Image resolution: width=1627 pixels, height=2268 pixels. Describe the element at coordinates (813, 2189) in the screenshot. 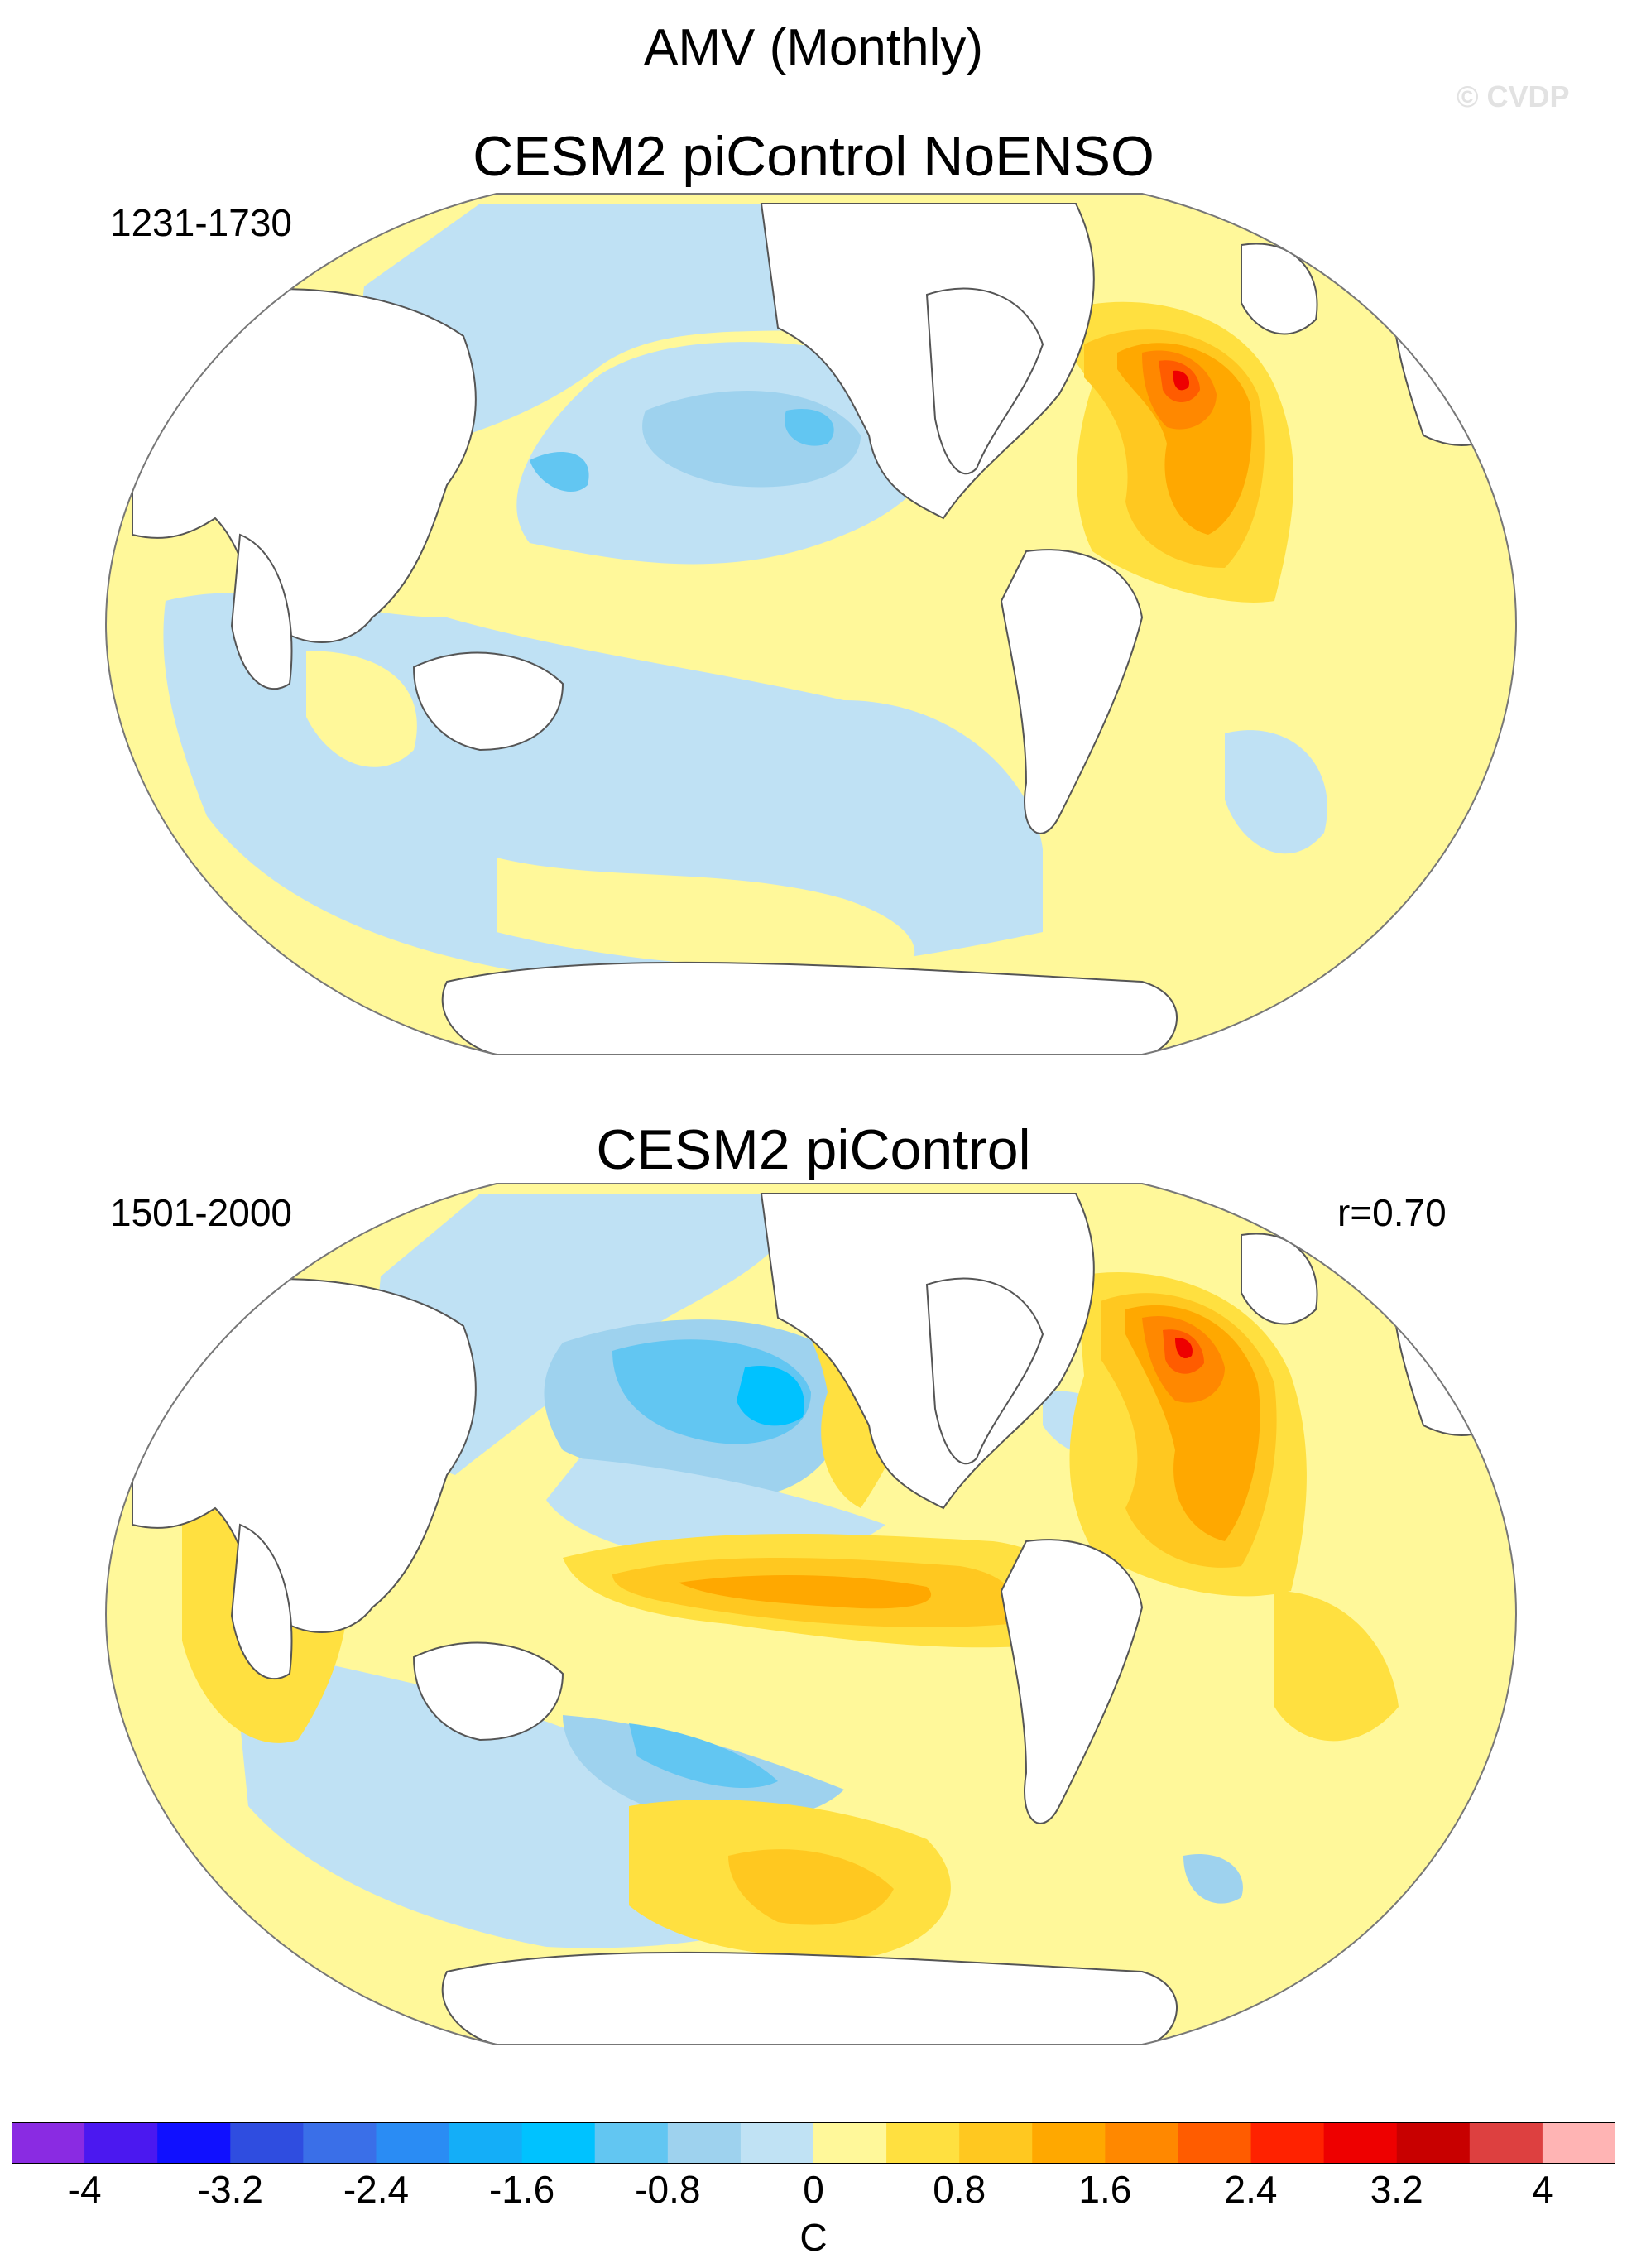

I see `colorbar-tick-label: 0` at that location.